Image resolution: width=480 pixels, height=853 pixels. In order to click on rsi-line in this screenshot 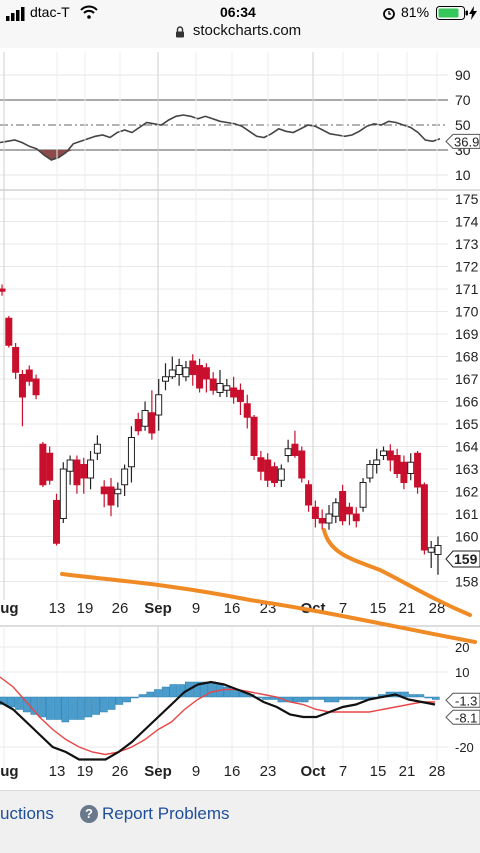, I will do `click(220, 137)`.